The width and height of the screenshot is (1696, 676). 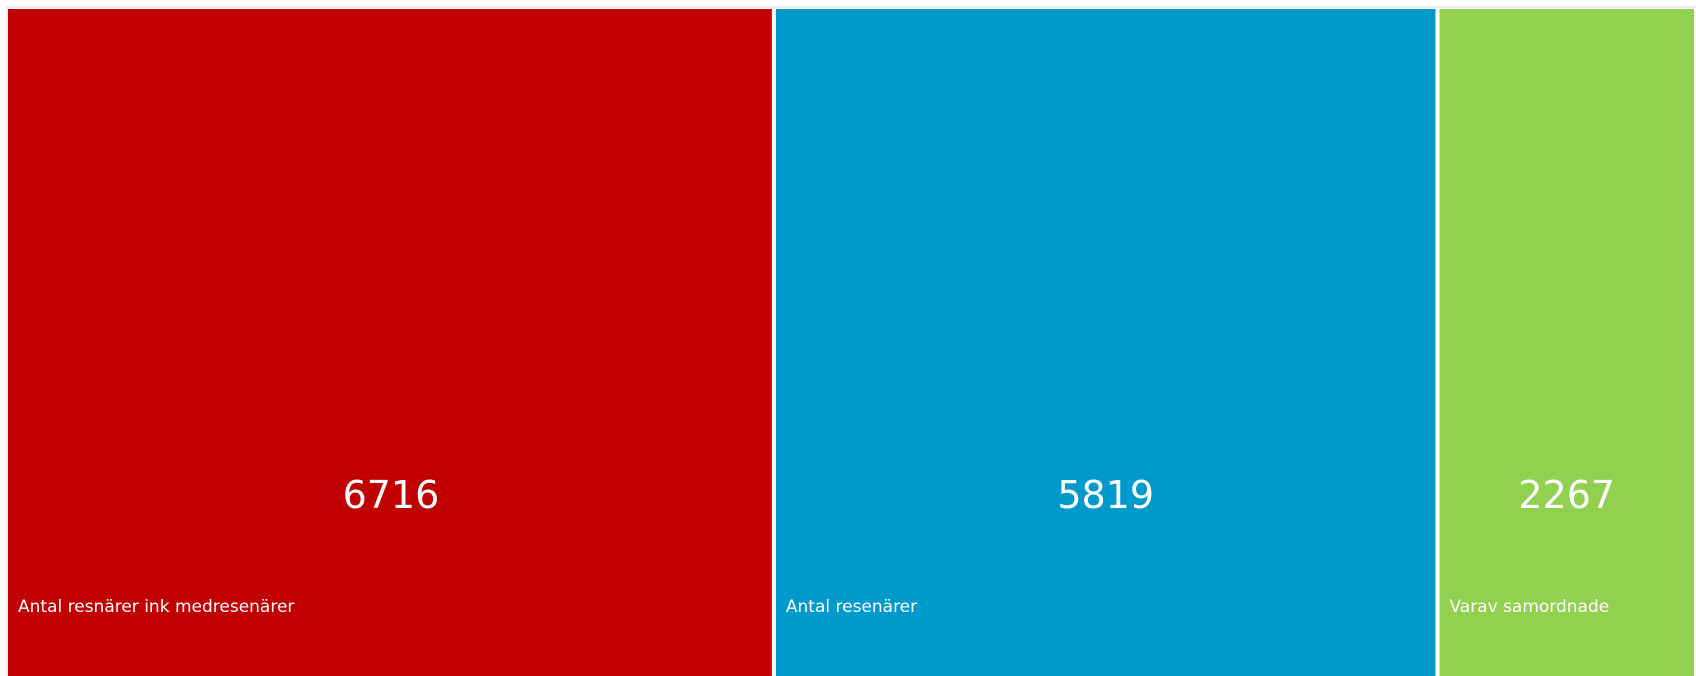 I want to click on tile-label: Antal resenärer, so click(x=851, y=607).